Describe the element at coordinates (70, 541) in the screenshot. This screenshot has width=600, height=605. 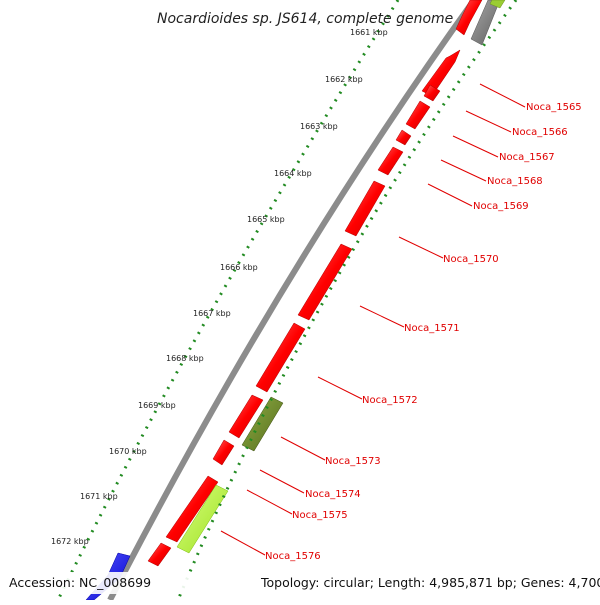
I see `kbp-tick-label: 1672 kbp` at that location.